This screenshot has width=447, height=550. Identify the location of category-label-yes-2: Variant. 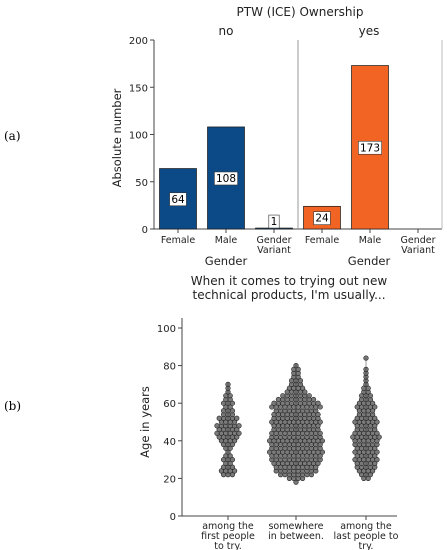
(418, 250).